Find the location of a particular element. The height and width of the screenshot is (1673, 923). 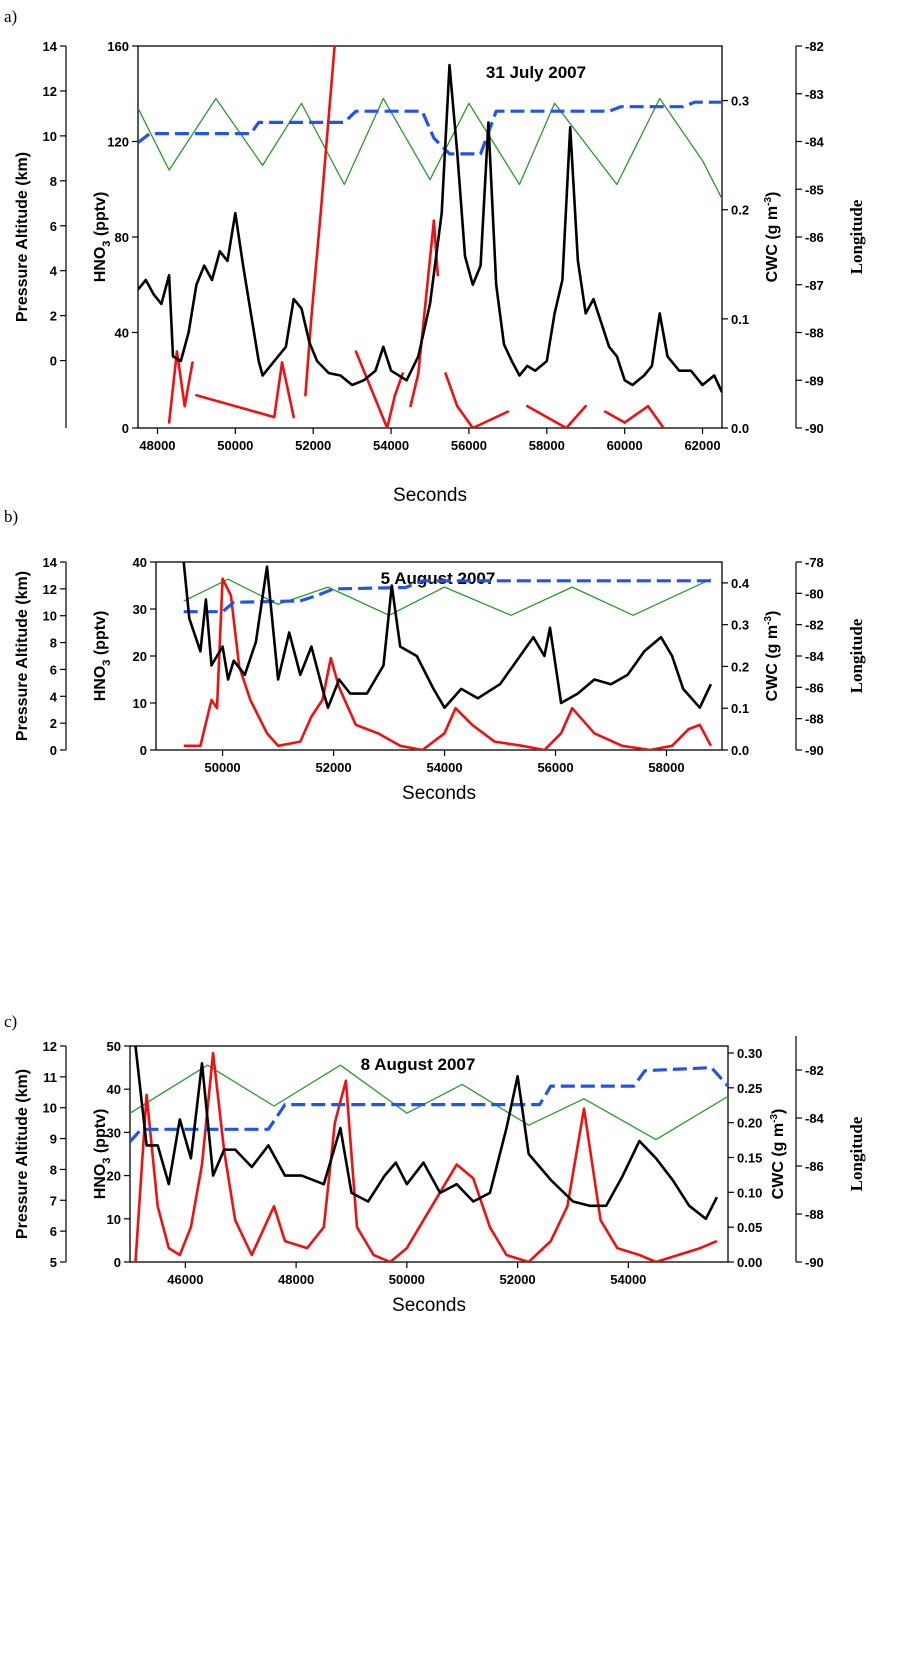

cwc-tick-label: 0.00 is located at coordinates (749, 1262).